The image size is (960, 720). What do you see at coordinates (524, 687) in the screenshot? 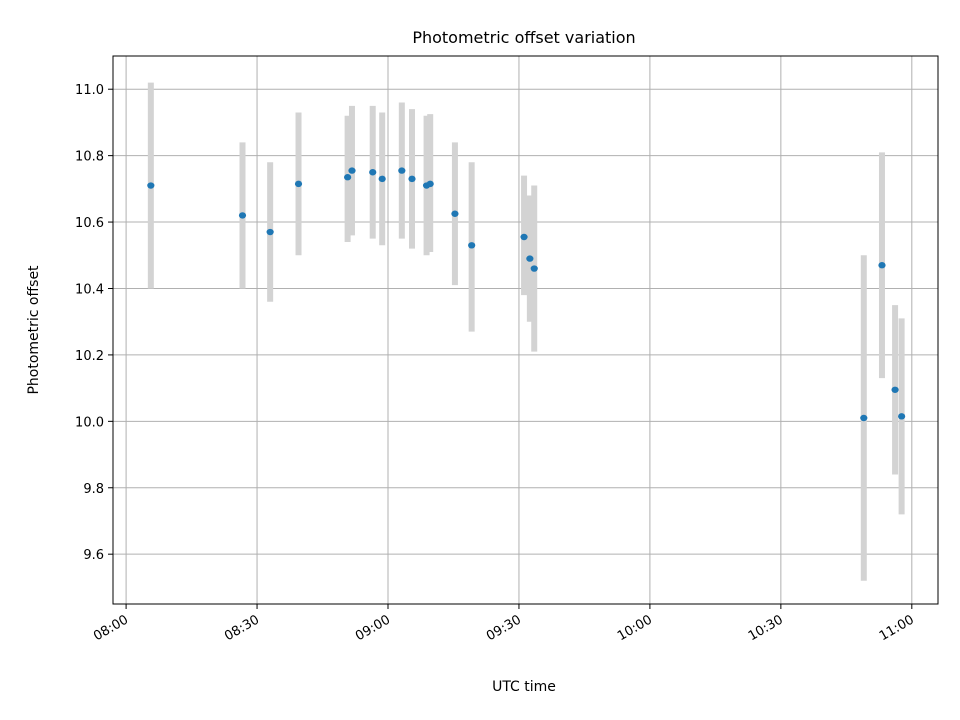
I see `x-axis-label: UTC time` at bounding box center [524, 687].